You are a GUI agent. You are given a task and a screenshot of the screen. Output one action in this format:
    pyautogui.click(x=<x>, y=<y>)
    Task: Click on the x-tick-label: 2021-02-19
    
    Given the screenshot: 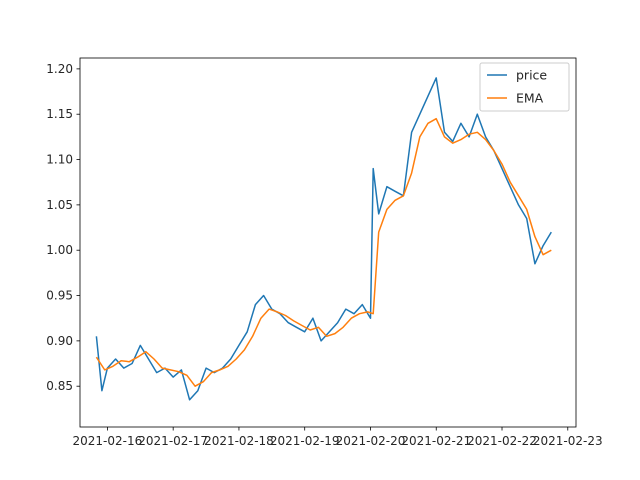 What is the action you would take?
    pyautogui.click(x=305, y=441)
    